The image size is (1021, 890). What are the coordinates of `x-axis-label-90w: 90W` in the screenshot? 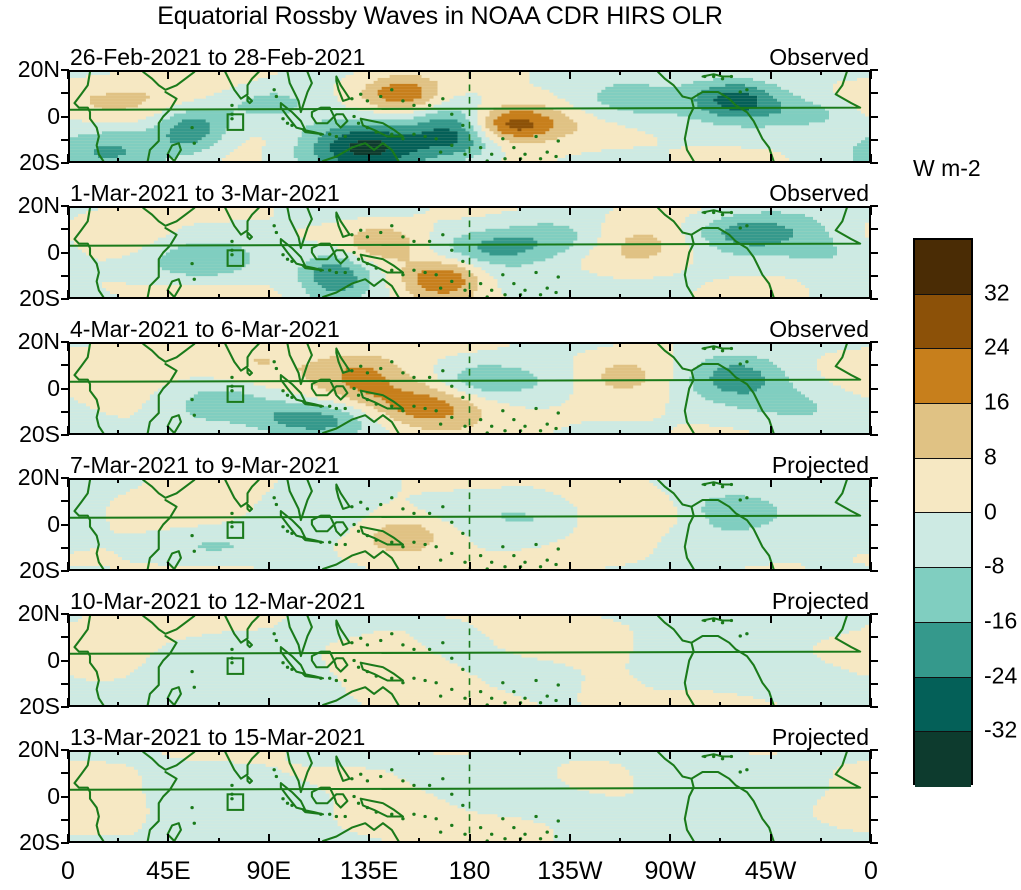 It's located at (670, 871).